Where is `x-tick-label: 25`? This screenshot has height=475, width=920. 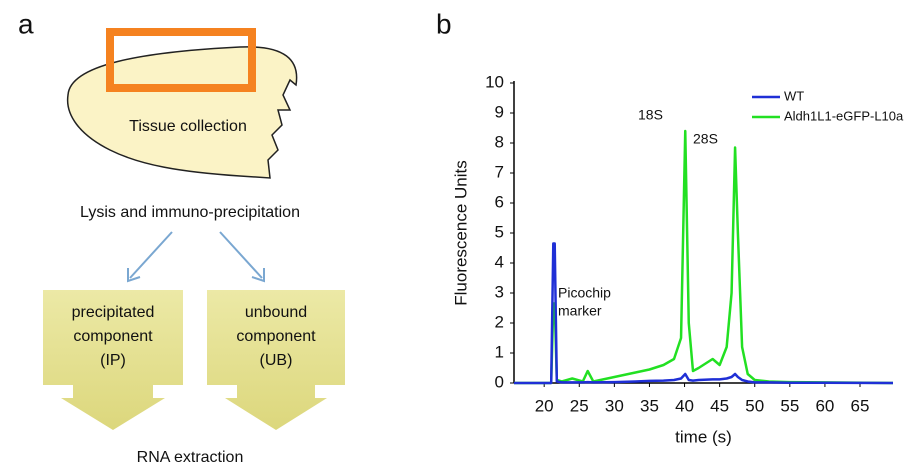 x-tick-label: 25 is located at coordinates (579, 405).